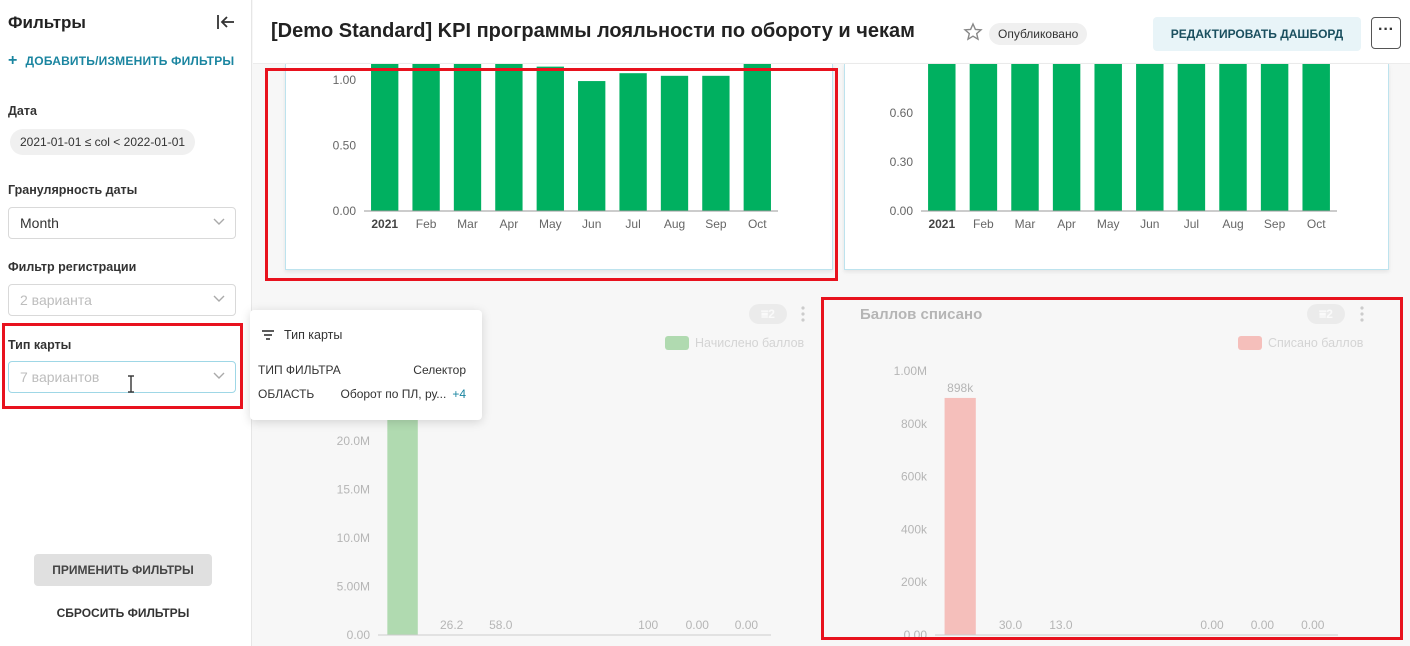  What do you see at coordinates (459, 394) in the screenshot?
I see `popover-more-link: +4` at bounding box center [459, 394].